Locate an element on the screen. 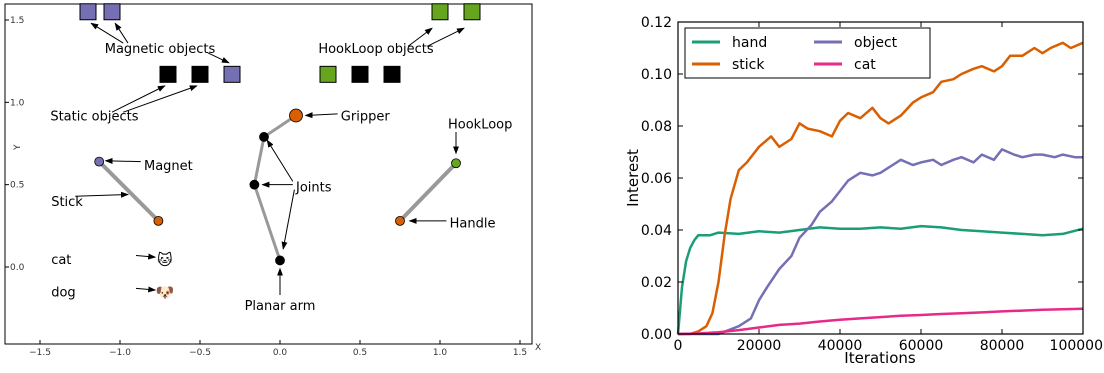 The height and width of the screenshot is (373, 1104). interest-x-tick-label: 60000 is located at coordinates (921, 346).